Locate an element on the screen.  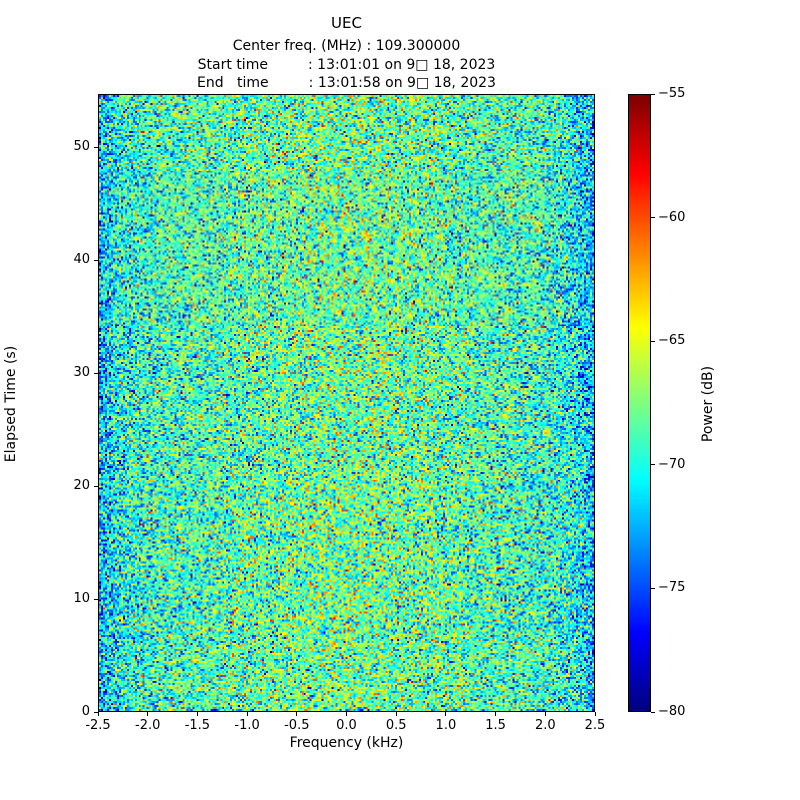
x-tick-label: 2.0 is located at coordinates (545, 725).